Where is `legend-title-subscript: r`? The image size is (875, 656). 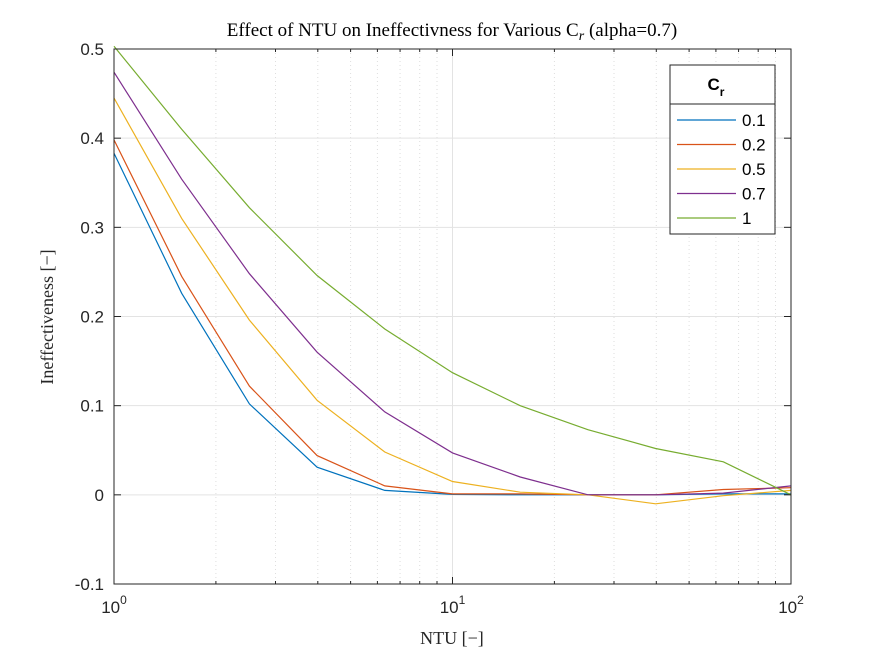 legend-title-subscript: r is located at coordinates (722, 92).